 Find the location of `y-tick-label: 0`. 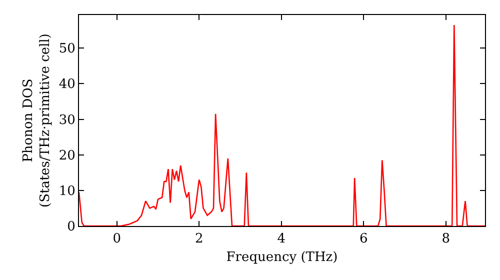

y-tick-label: 0 is located at coordinates (71, 227).